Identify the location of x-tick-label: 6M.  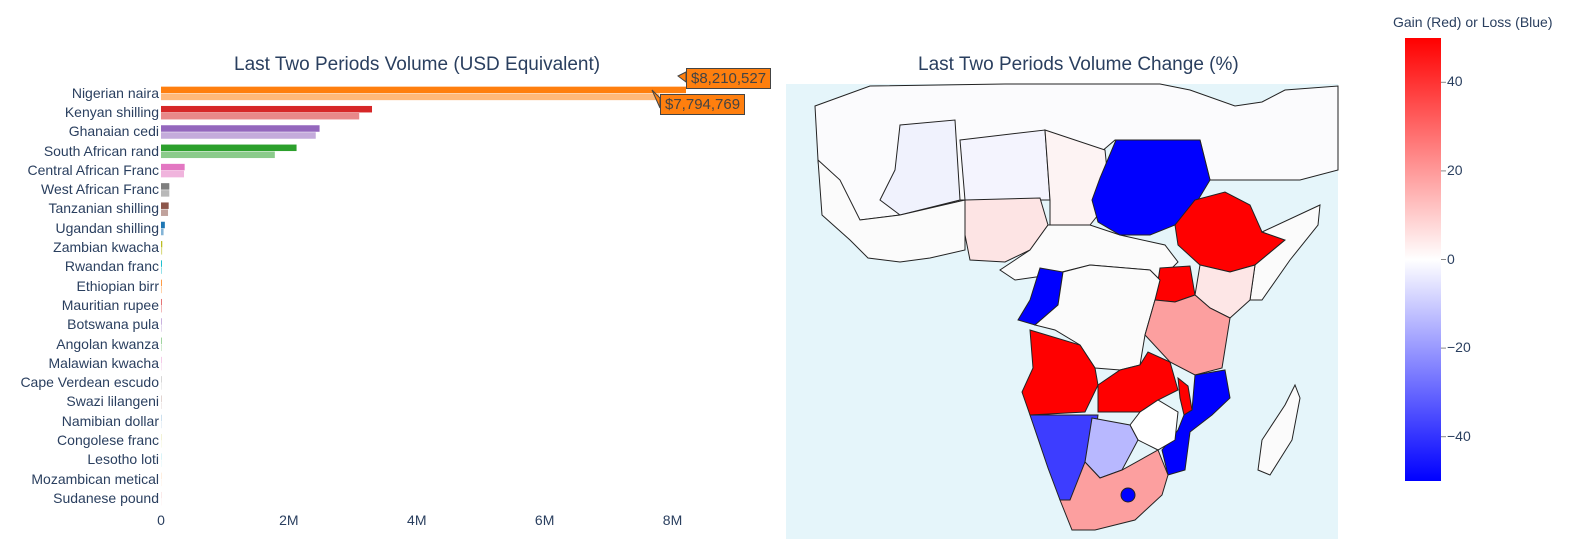
(544, 520).